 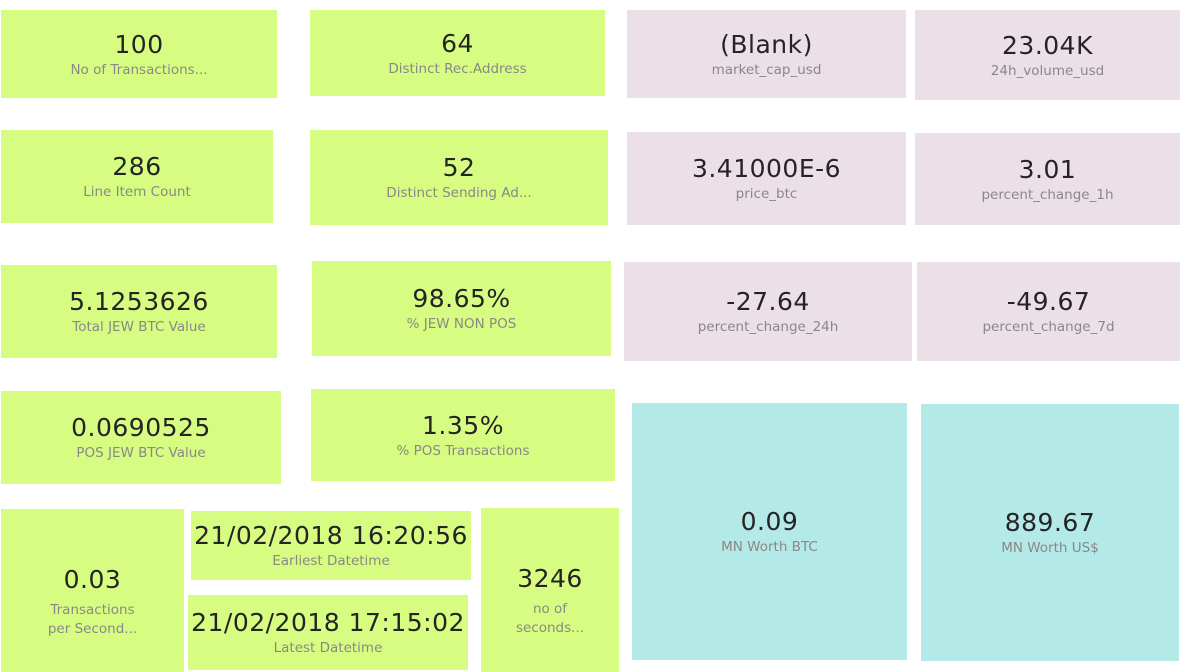 I want to click on card-percent-change-1h: 3.01 percent_change_1h, so click(x=1047, y=179).